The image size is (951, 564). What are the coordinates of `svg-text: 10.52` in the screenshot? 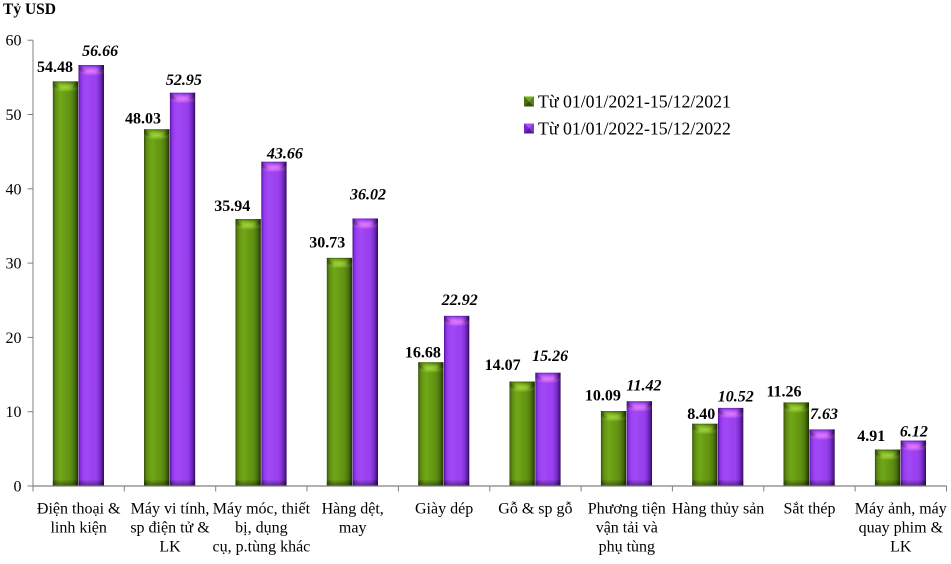 It's located at (736, 396).